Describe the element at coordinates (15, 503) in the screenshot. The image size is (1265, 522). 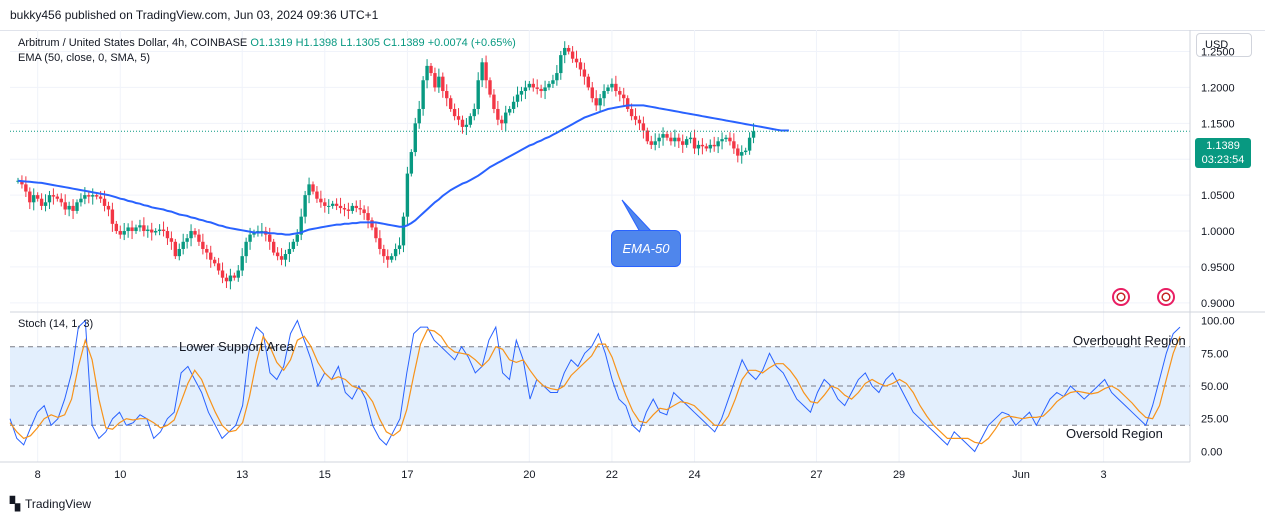
I see `tradingview-logo-icon: ▚` at that location.